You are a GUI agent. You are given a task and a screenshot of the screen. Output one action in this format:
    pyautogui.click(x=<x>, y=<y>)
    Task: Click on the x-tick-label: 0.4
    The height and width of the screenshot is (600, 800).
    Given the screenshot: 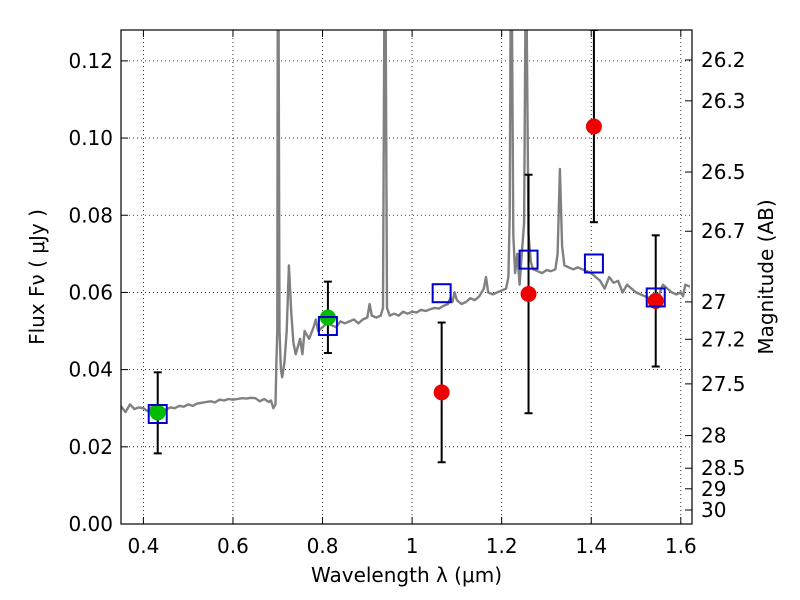 What is the action you would take?
    pyautogui.click(x=143, y=546)
    